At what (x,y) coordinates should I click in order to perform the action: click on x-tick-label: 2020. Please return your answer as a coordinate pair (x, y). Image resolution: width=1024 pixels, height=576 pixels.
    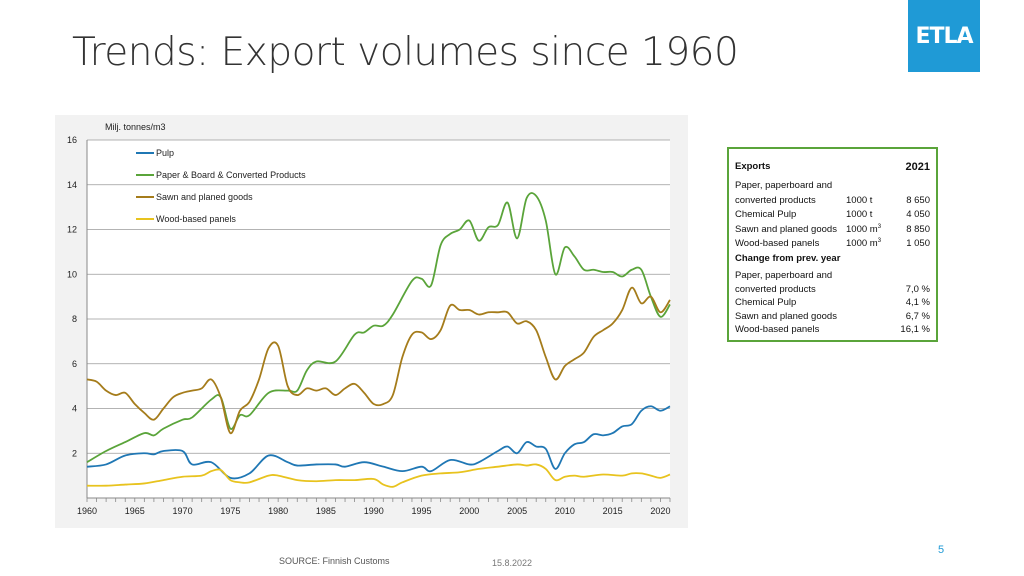
    Looking at the image, I should click on (660, 511).